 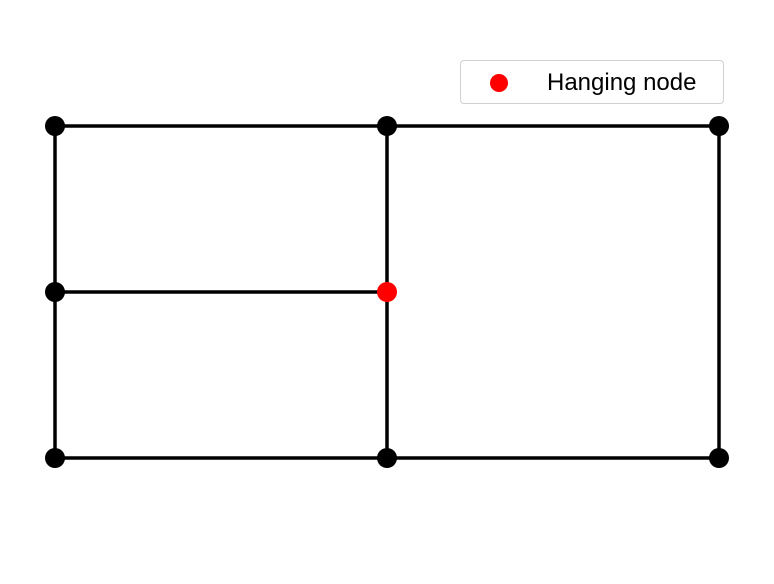 What do you see at coordinates (622, 82) in the screenshot?
I see `legend-label: Hanging node` at bounding box center [622, 82].